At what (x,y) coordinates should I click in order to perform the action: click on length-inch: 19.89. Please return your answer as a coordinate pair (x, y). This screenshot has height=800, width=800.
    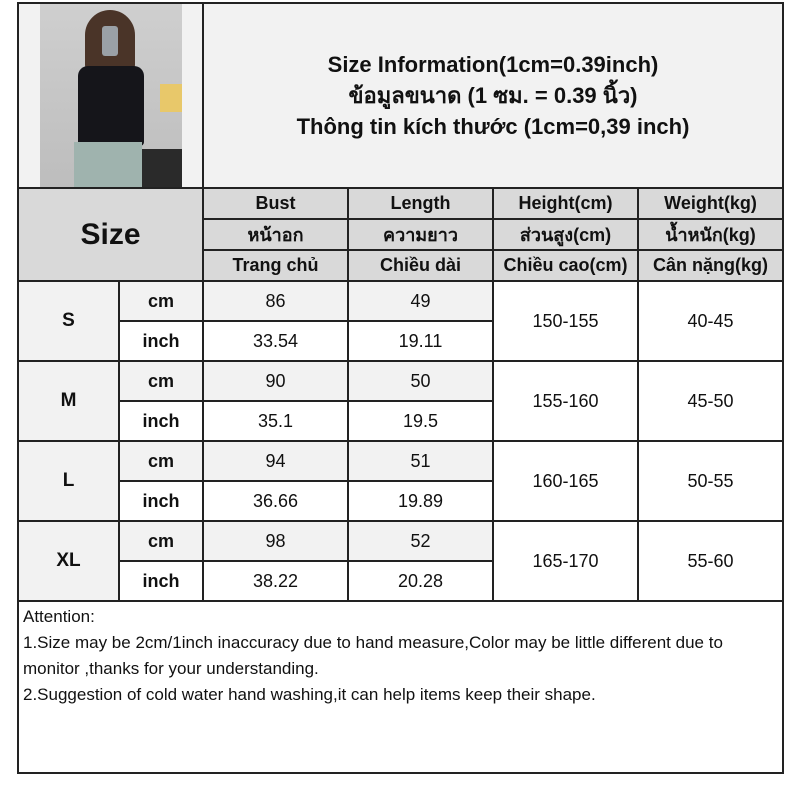
    Looking at the image, I should click on (420, 501).